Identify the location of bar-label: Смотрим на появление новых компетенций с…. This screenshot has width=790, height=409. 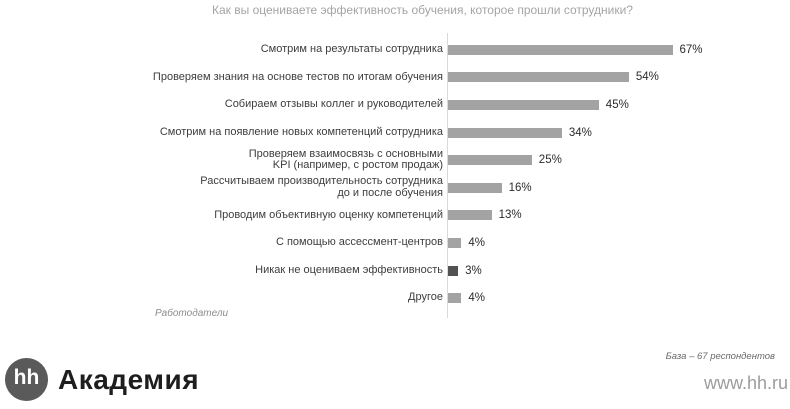
(301, 131).